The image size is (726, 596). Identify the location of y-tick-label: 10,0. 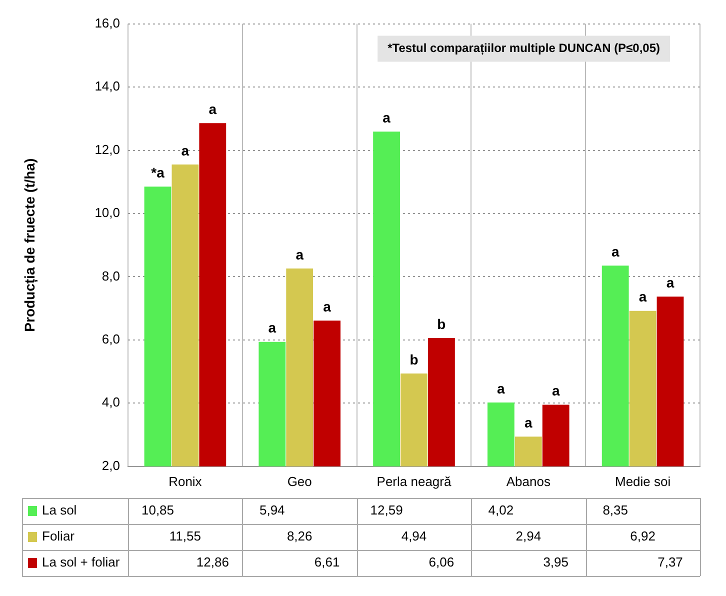
(107, 212).